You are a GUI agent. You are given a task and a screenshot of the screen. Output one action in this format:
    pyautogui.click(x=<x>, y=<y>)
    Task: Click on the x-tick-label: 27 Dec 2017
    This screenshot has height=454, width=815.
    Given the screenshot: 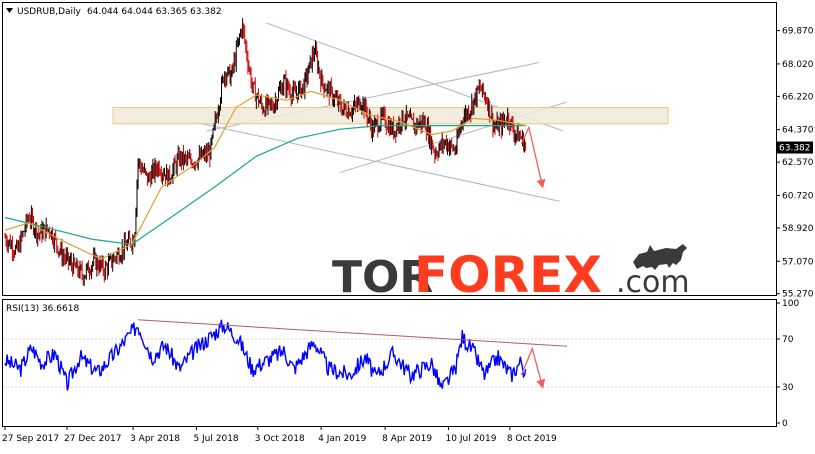 What is the action you would take?
    pyautogui.click(x=93, y=439)
    